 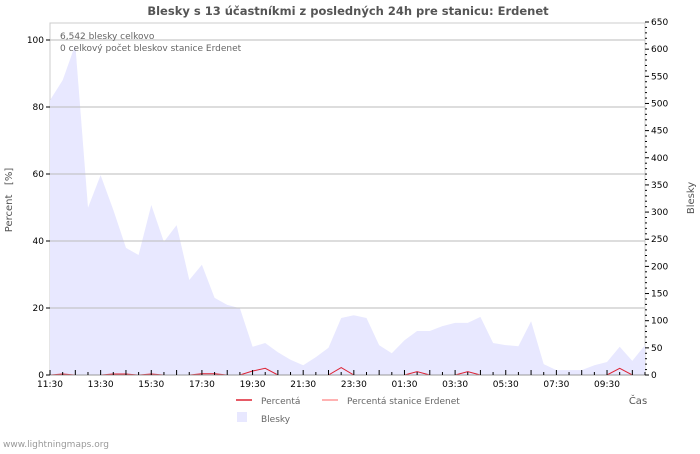 I want to click on x-tick-label: 03:30, so click(x=455, y=385).